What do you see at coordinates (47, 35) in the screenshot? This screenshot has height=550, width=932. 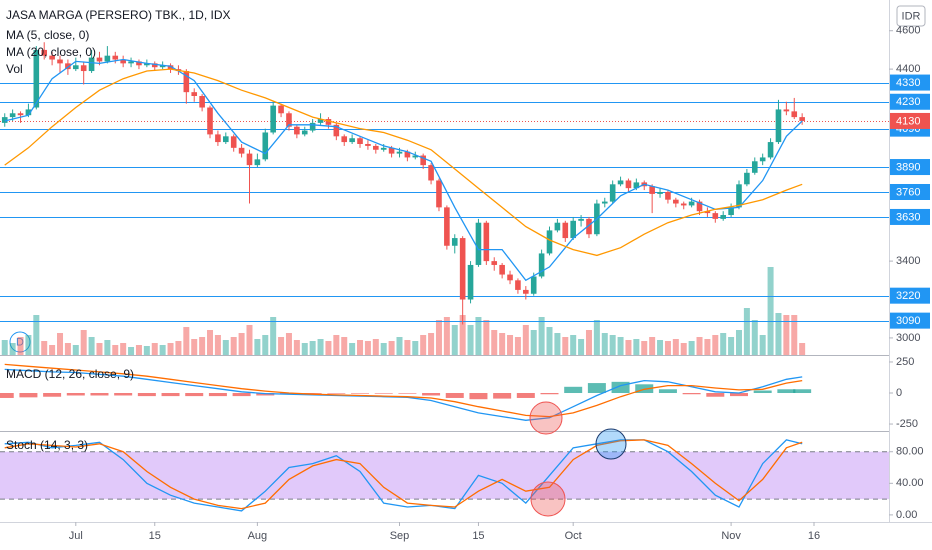 I see `legend-entry: MA (5, close, 0)` at bounding box center [47, 35].